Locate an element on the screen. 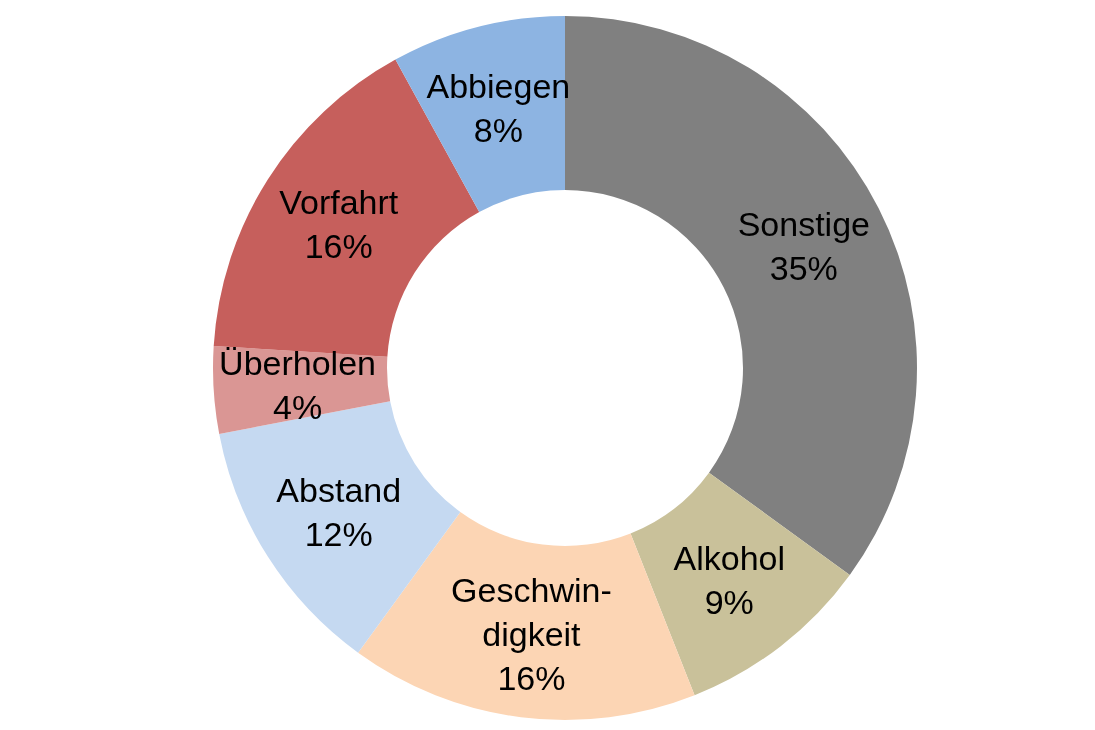 This screenshot has height=730, width=1095. slice-label: Überholen is located at coordinates (297, 362).